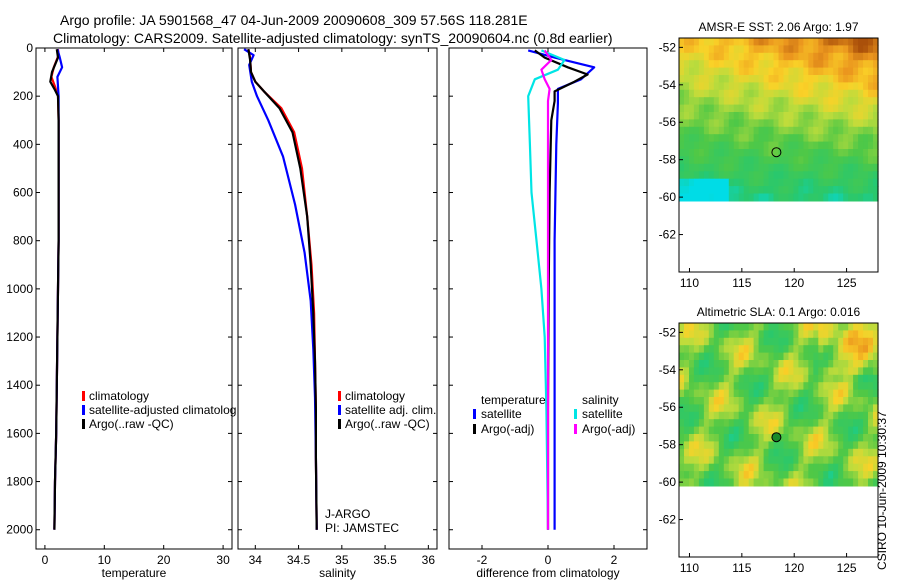 The height and width of the screenshot is (580, 900). What do you see at coordinates (689, 568) in the screenshot?
I see `sla-xtick-label: 110` at bounding box center [689, 568].